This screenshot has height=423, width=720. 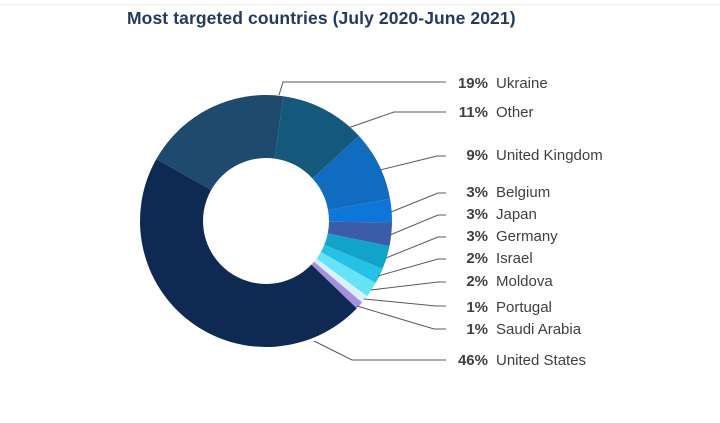 I want to click on callout-percent: 9%, so click(x=477, y=155).